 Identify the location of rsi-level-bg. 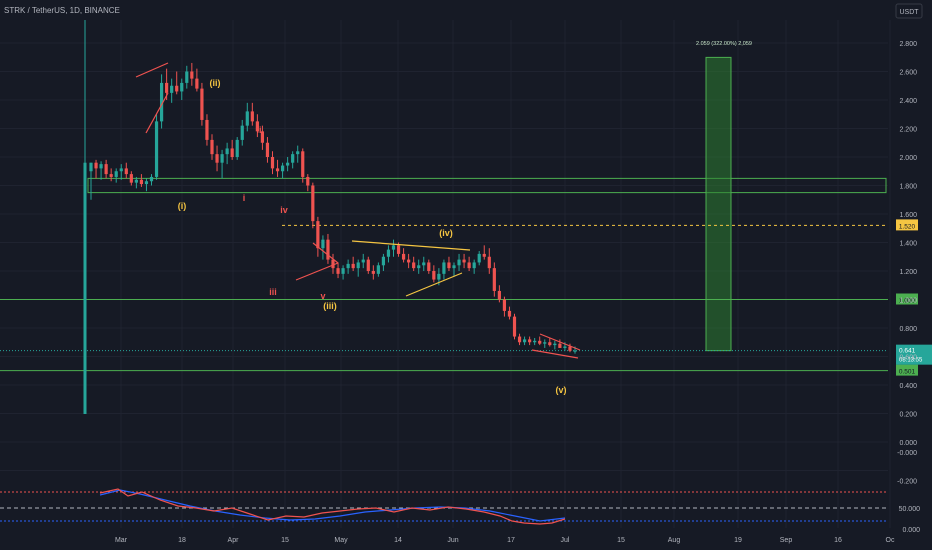
(911, 529).